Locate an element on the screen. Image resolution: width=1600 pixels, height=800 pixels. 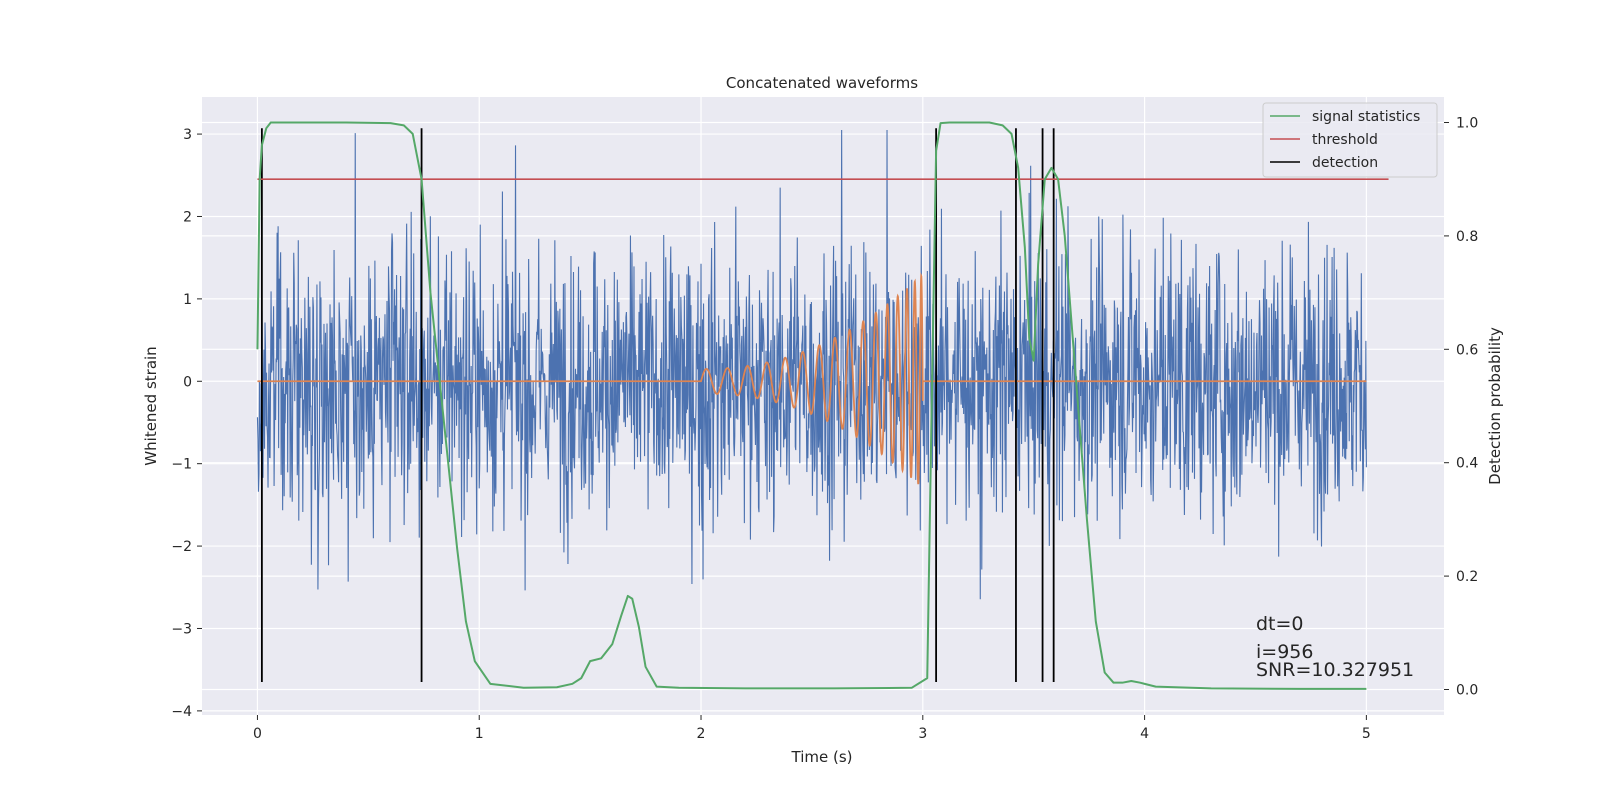
y-right-tick-label: 0.4 is located at coordinates (1467, 464).